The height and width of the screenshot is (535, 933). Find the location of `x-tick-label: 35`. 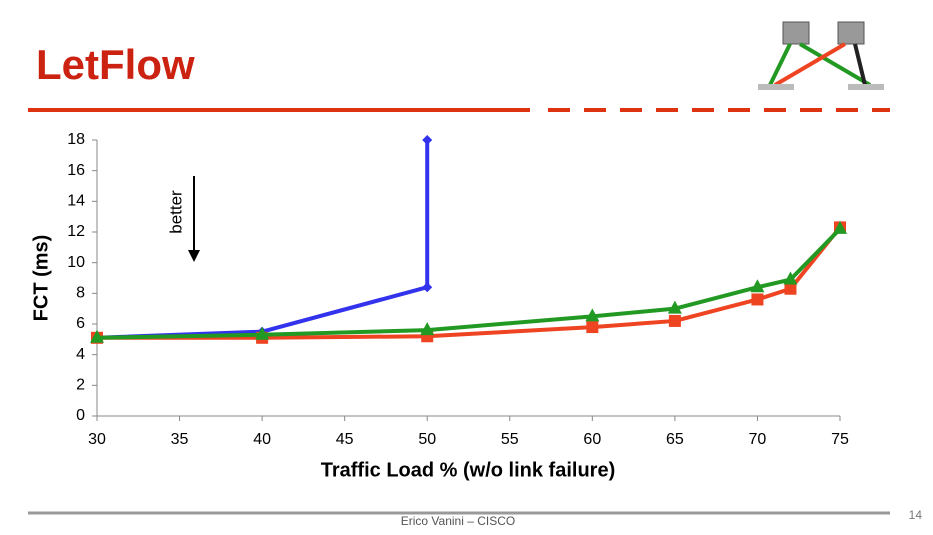

x-tick-label: 35 is located at coordinates (180, 439).